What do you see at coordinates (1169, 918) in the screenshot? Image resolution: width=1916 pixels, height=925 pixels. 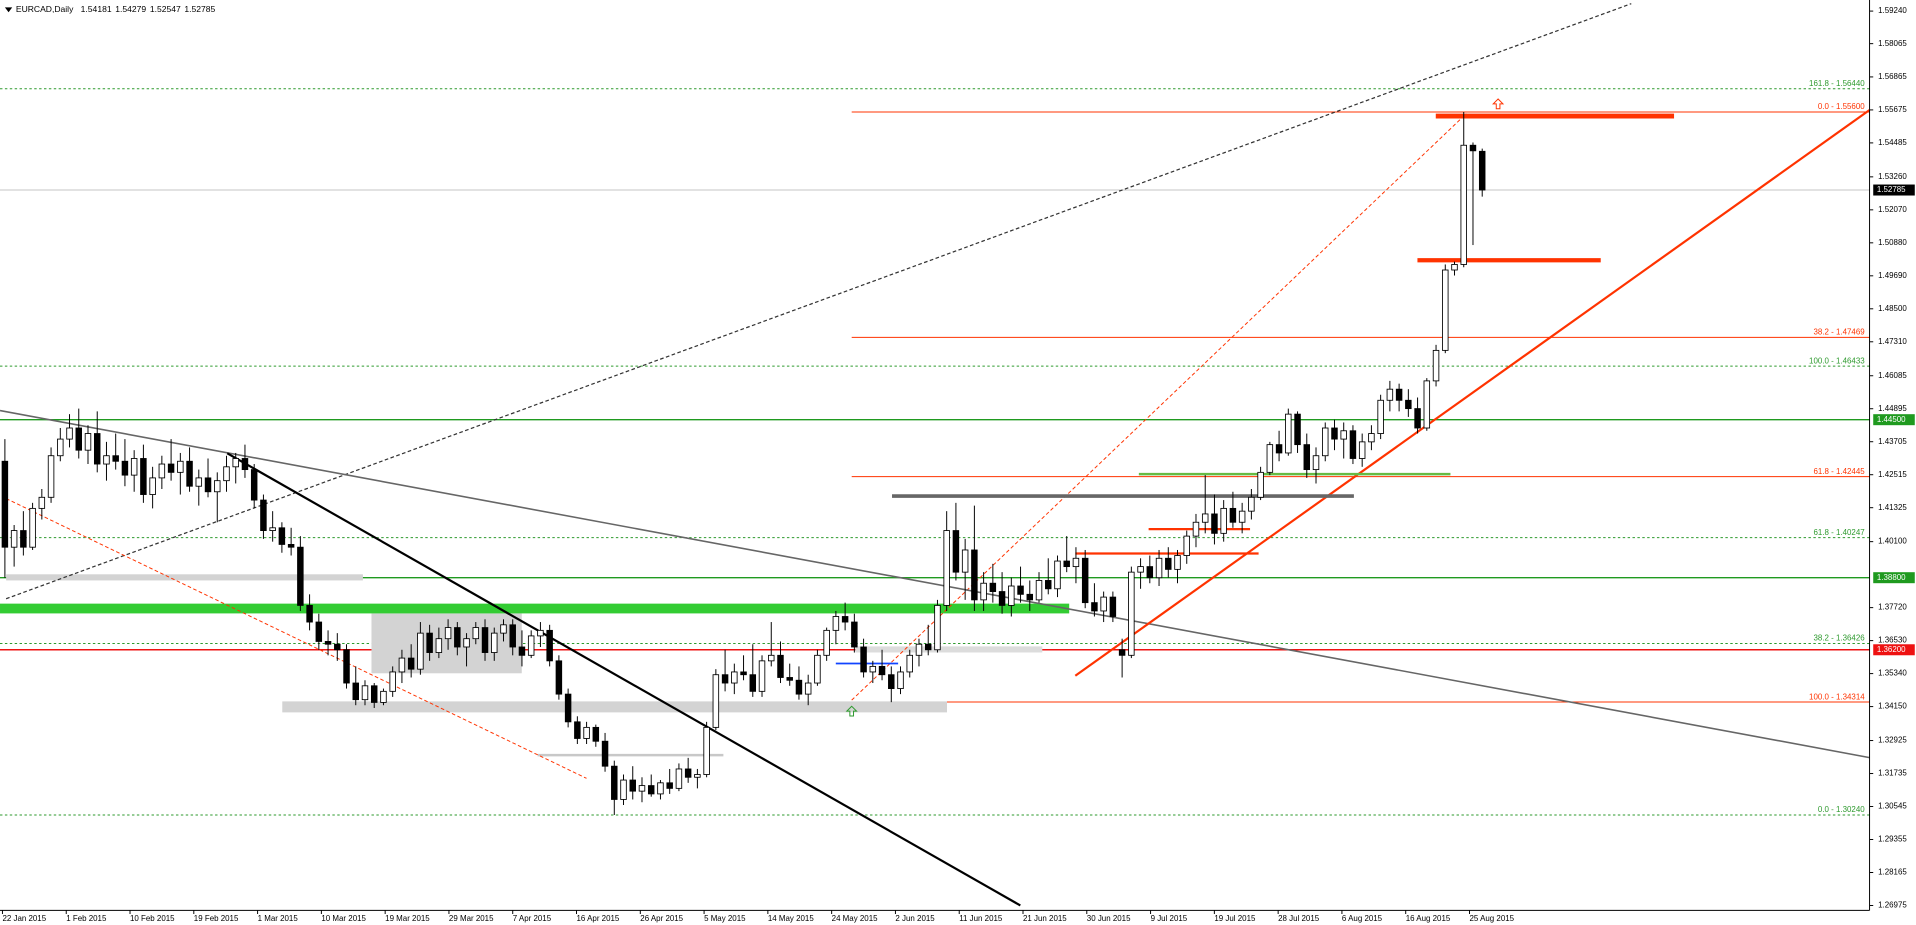 I see `x-tick-label: 9 Jul 2015` at bounding box center [1169, 918].